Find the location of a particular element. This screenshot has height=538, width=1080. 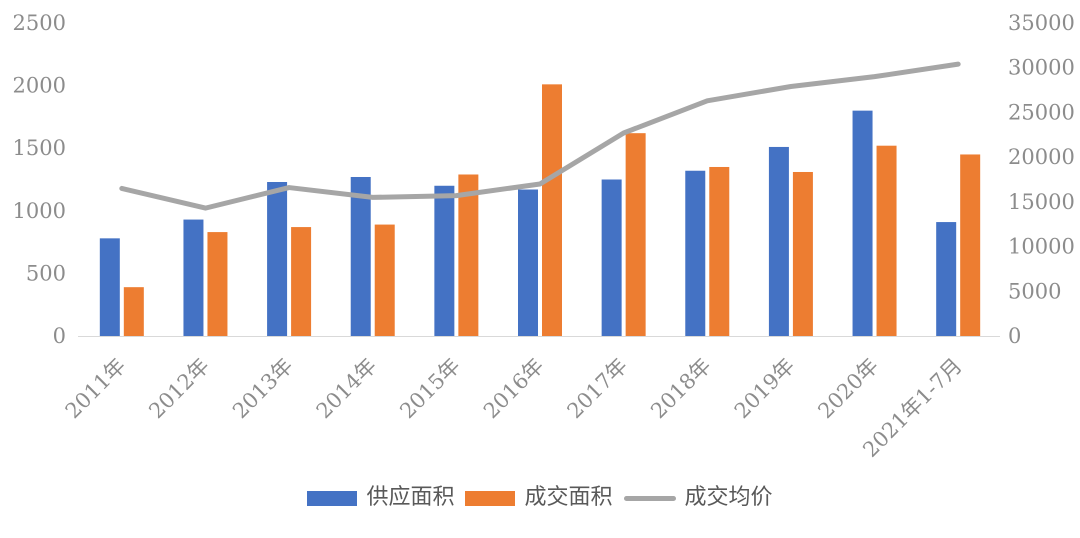

legend-label-transaction-area: 成交面积 is located at coordinates (568, 497).